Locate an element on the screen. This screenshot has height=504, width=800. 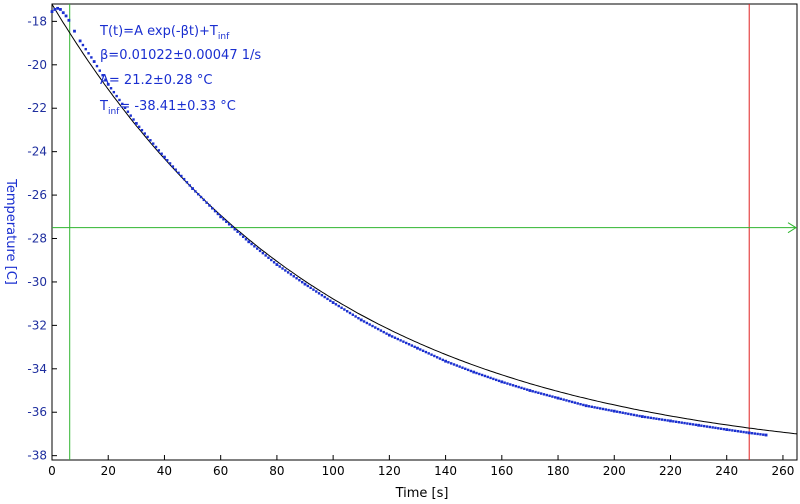
y-tick-label: -34 is located at coordinates (37, 369).